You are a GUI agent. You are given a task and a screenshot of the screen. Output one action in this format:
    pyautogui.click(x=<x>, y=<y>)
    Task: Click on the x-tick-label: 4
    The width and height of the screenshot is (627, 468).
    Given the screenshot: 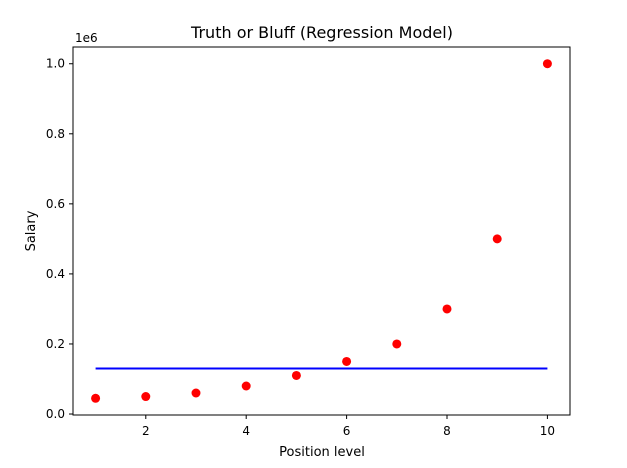 What is the action you would take?
    pyautogui.click(x=246, y=431)
    